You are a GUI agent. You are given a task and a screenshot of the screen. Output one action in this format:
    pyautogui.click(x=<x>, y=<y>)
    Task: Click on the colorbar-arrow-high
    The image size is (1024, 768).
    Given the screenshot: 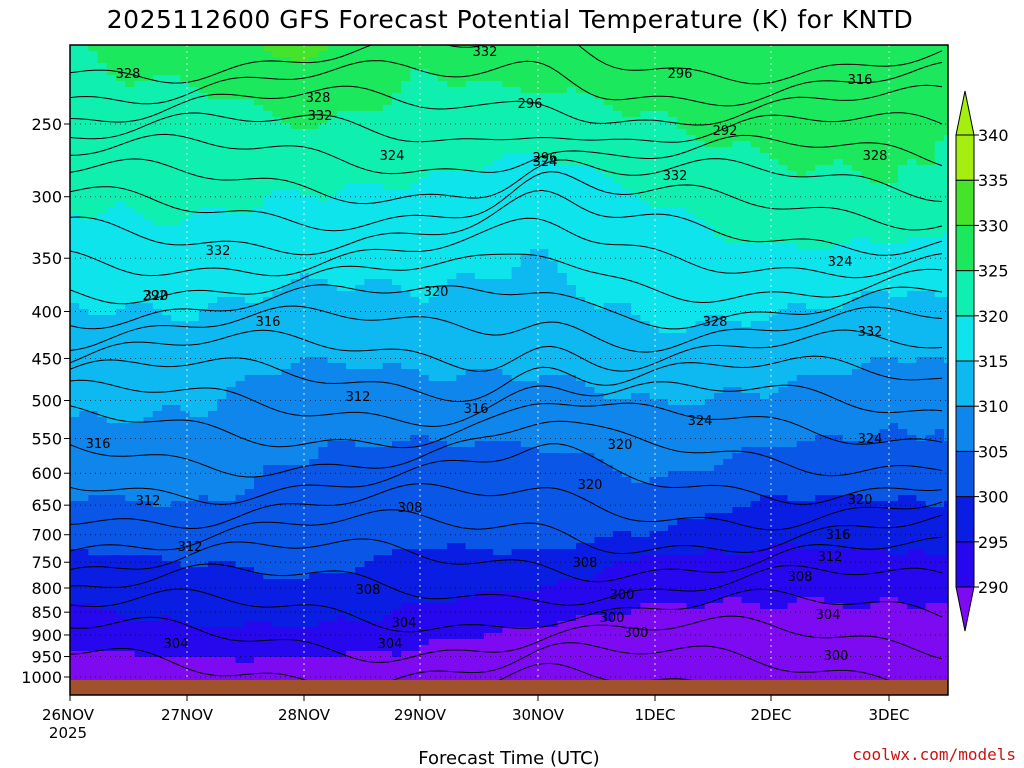 What is the action you would take?
    pyautogui.click(x=965, y=113)
    